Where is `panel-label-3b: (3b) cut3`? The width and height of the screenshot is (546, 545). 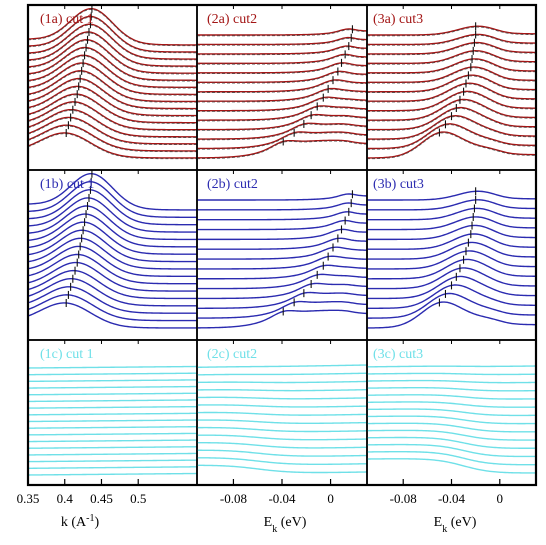
panel-label-3b: (3b) cut3 is located at coordinates (398, 184).